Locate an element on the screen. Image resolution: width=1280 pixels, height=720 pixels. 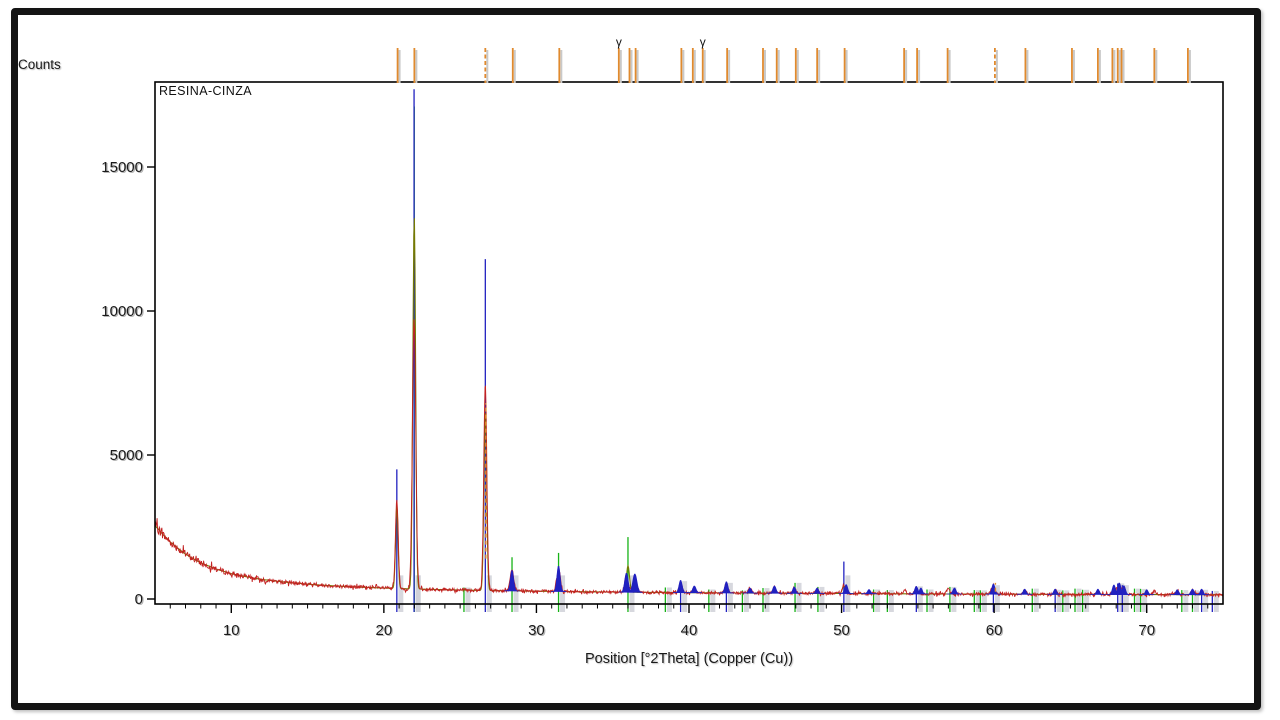
blue-profile-peaks is located at coordinates (857, 581).